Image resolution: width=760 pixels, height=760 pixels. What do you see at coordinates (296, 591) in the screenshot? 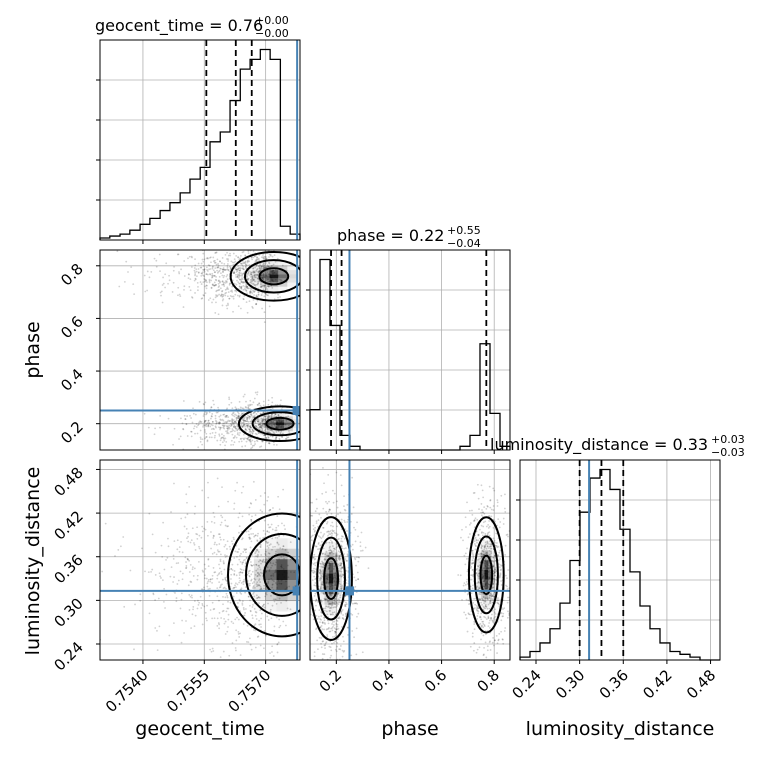
I see `truth-marker` at bounding box center [296, 591].